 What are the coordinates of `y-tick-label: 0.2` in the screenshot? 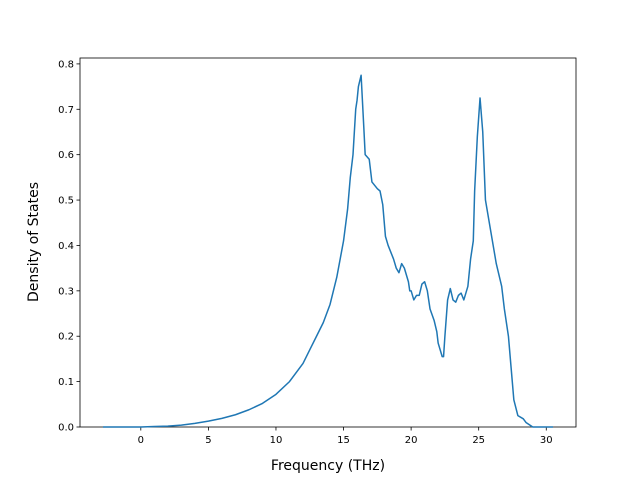 It's located at (66, 337).